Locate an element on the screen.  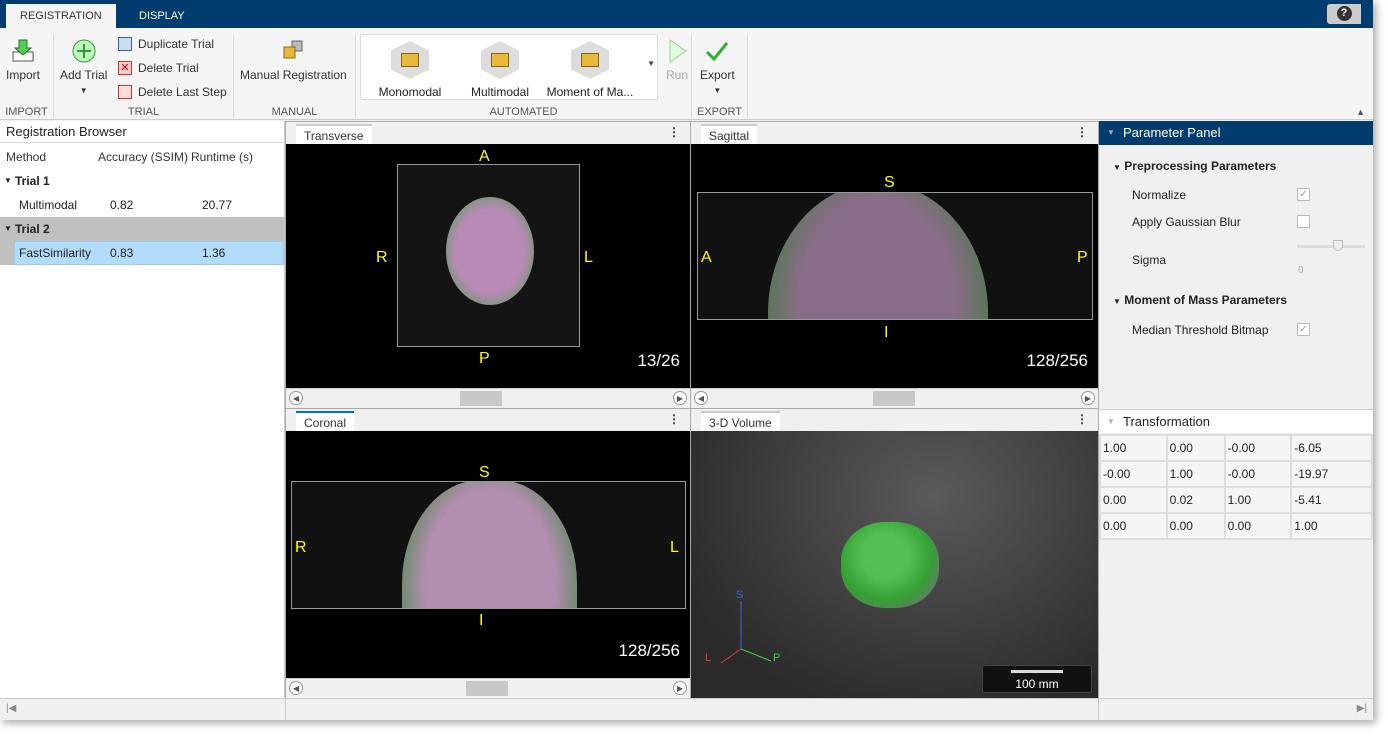
volume-view: 3-D Volume ⋮ S L P 100 mm is located at coordinates (894, 553).